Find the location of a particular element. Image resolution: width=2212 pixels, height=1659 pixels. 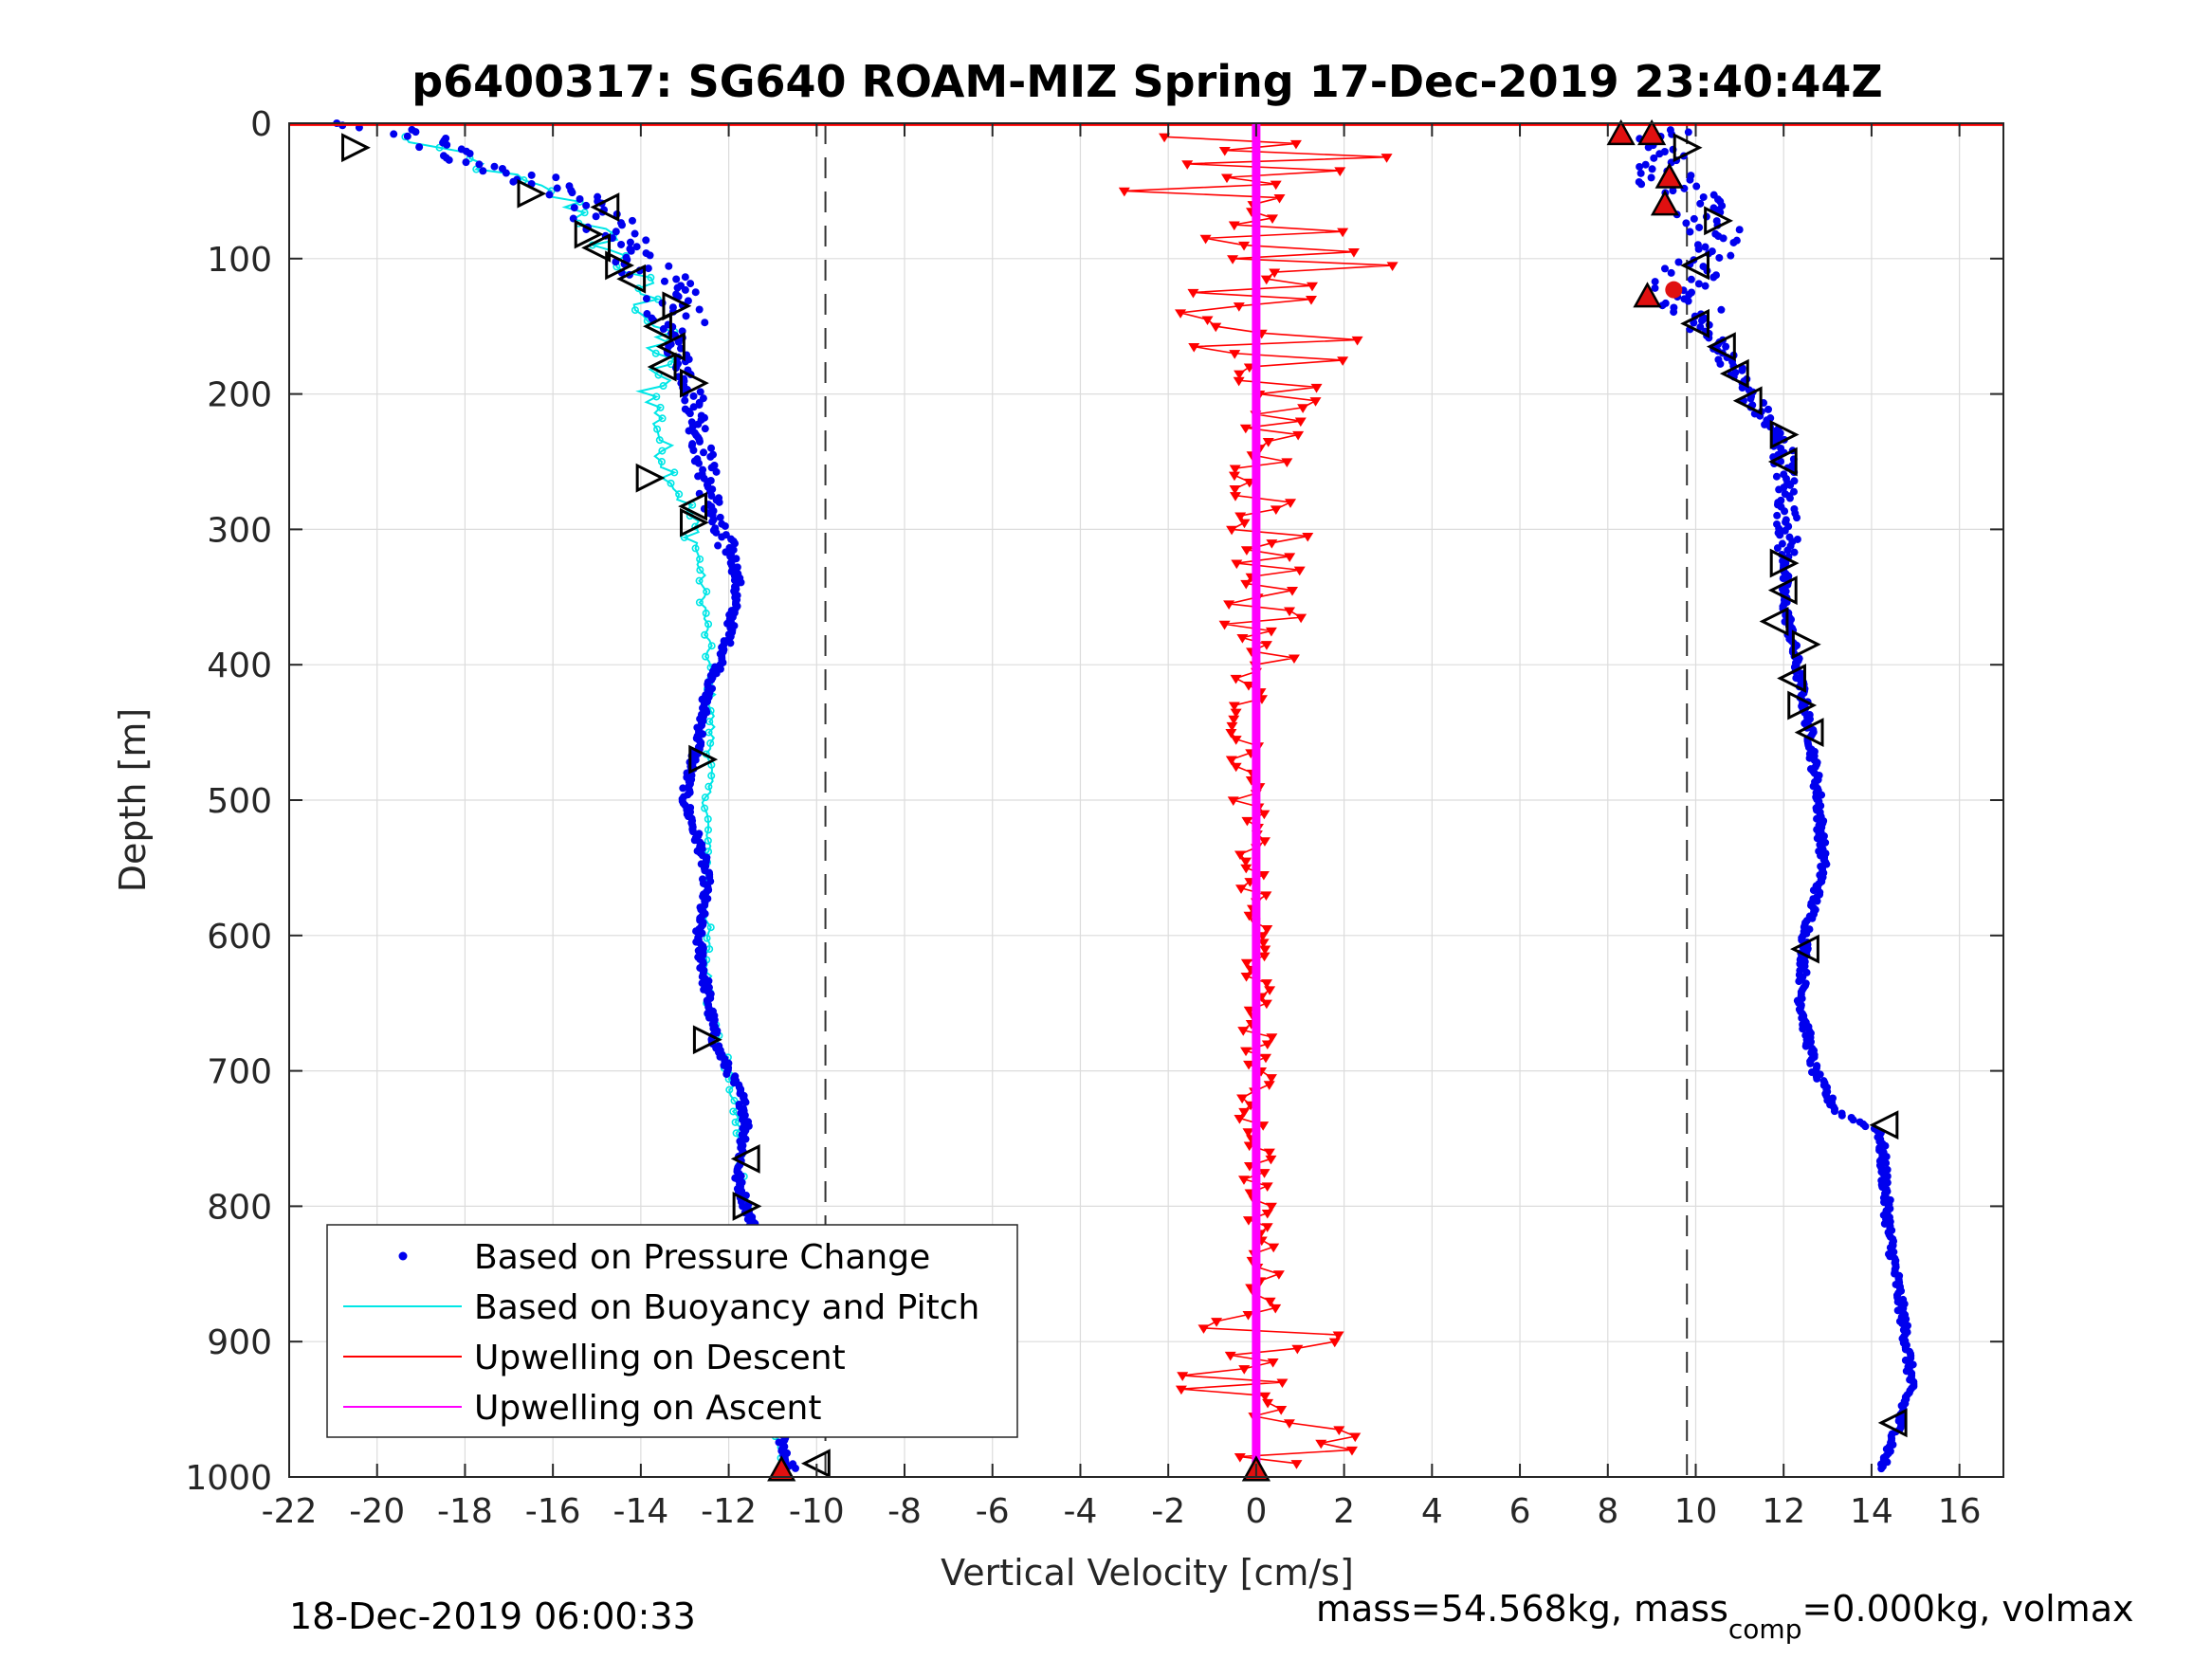

y-tick-label: 300 is located at coordinates (239, 530).